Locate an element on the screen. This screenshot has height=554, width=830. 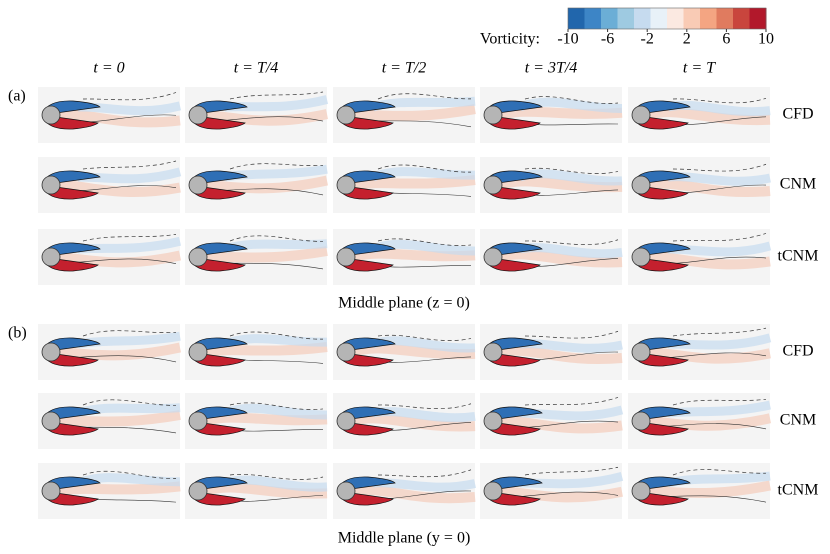
group-label: (a) is located at coordinates (17, 96).